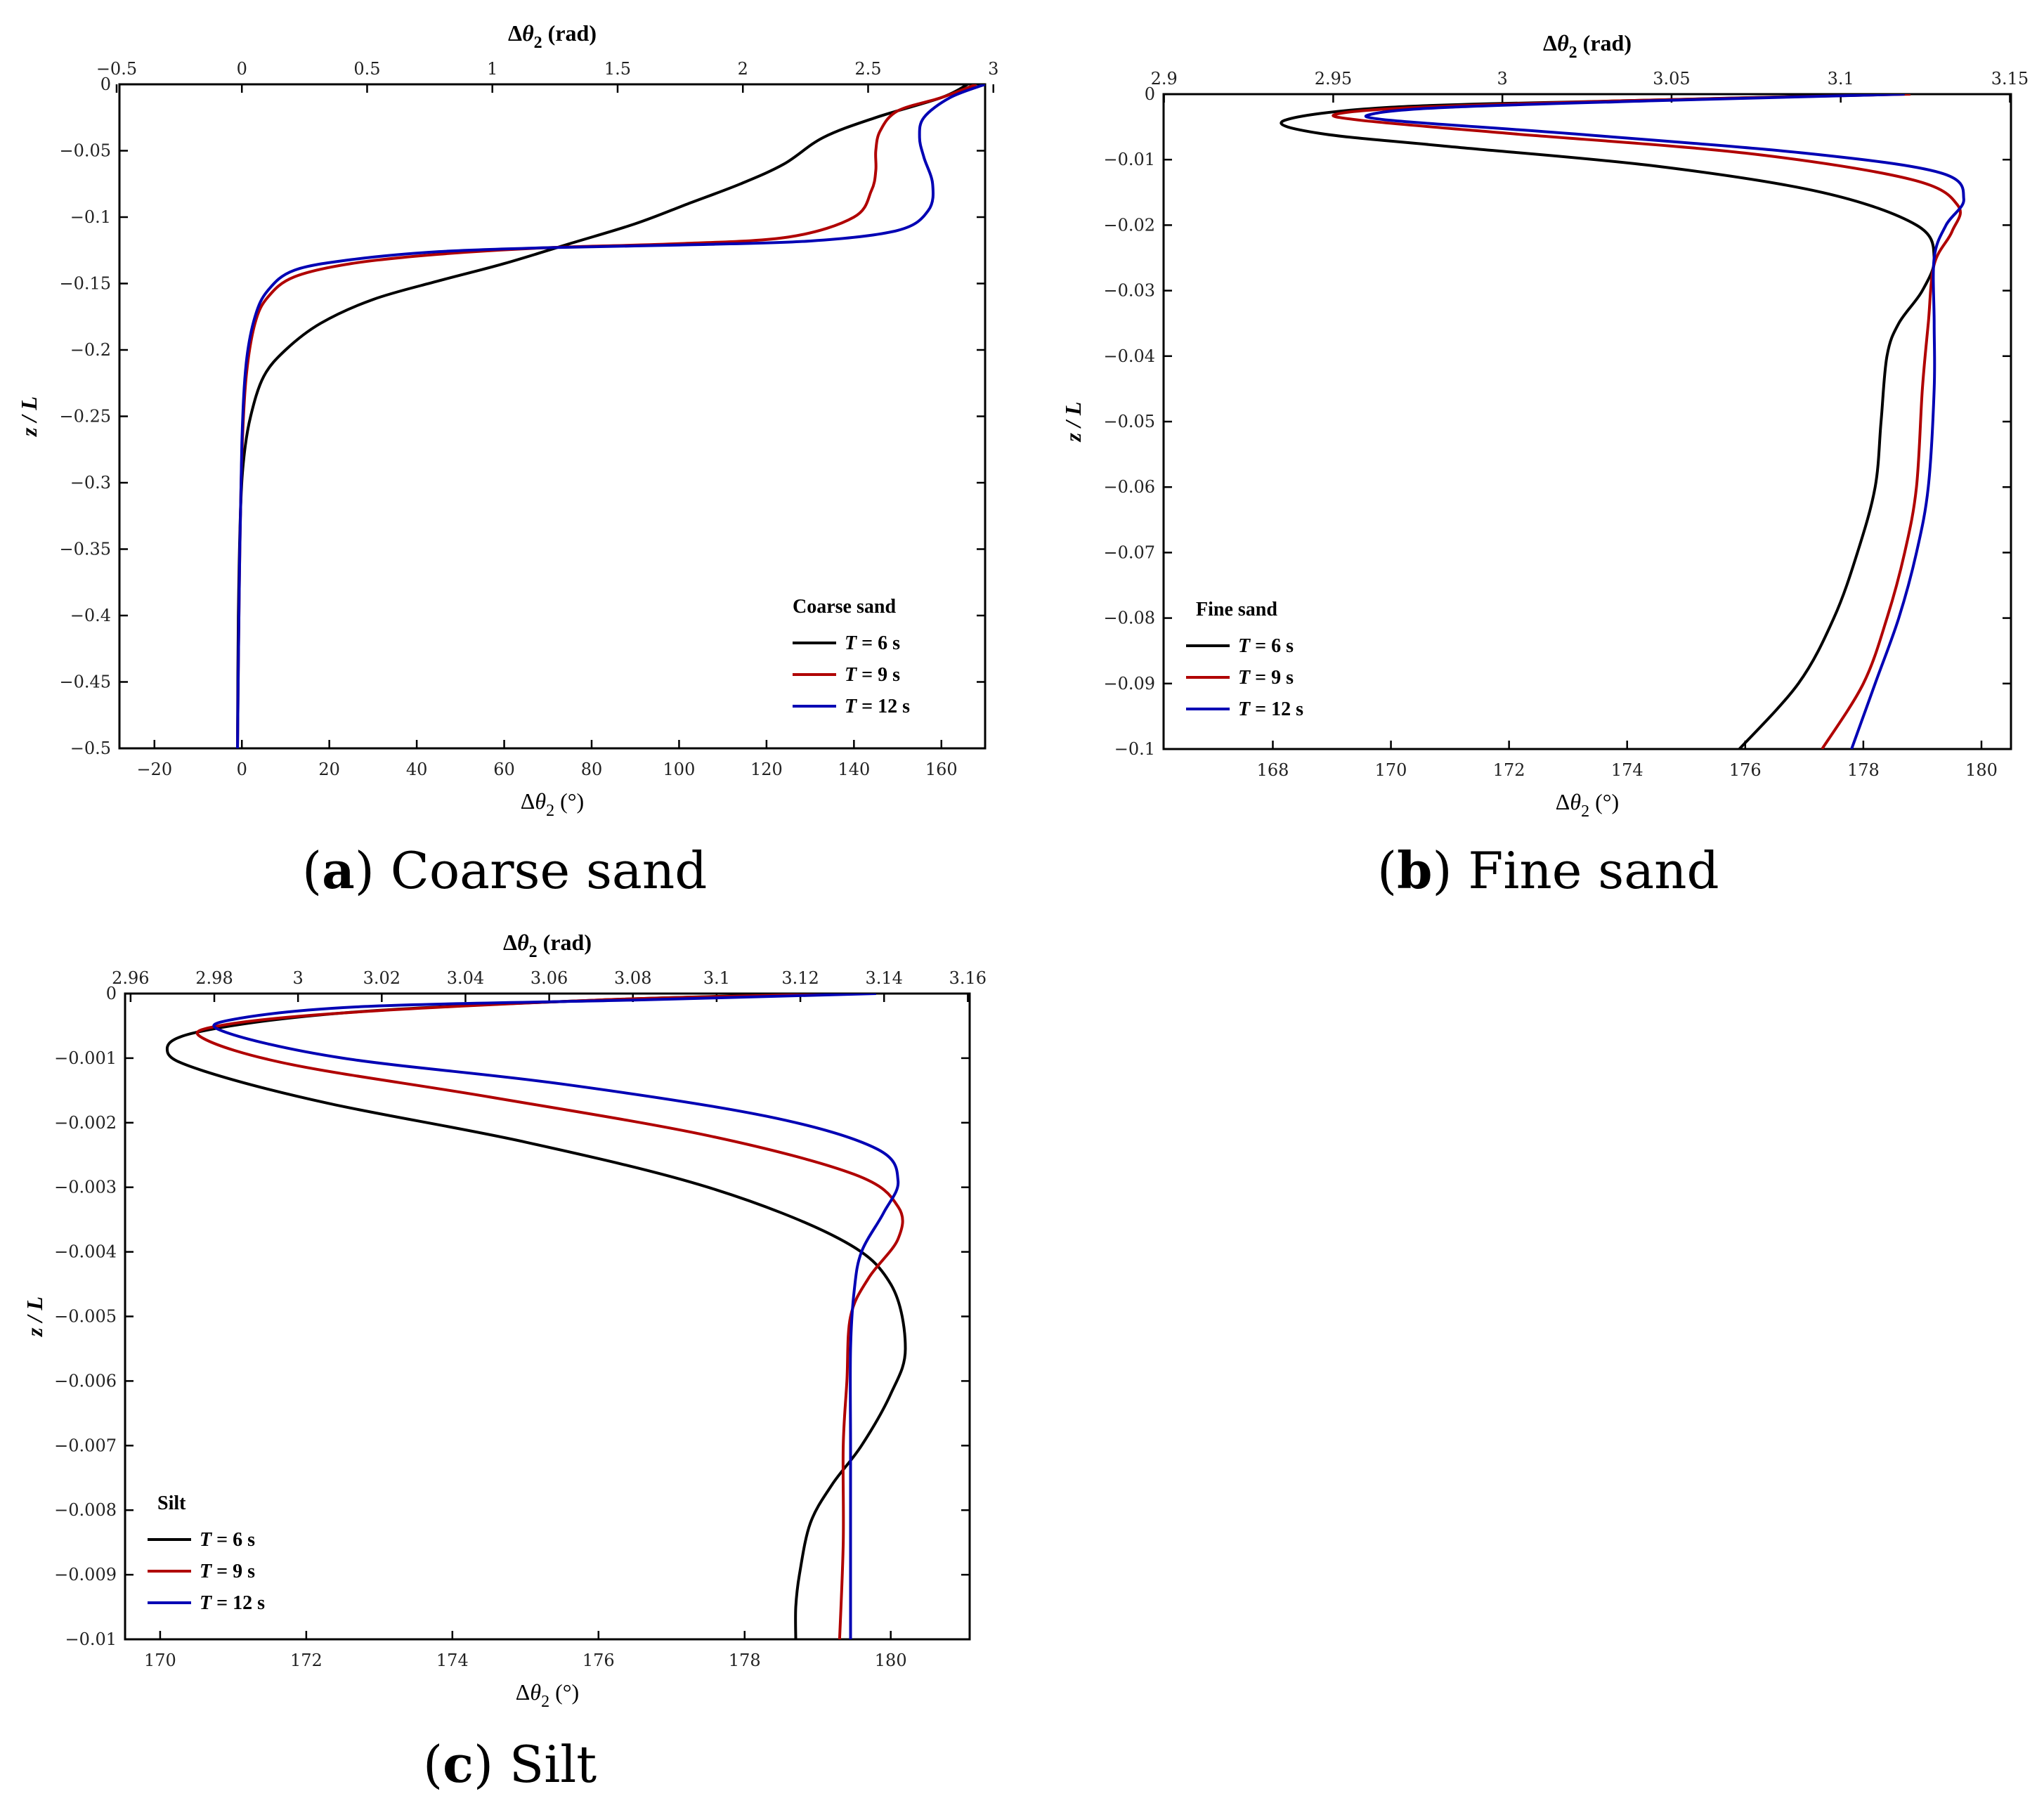 The width and height of the screenshot is (2044, 1796). I want to click on y-tick-label: −0.006, so click(85, 1381).